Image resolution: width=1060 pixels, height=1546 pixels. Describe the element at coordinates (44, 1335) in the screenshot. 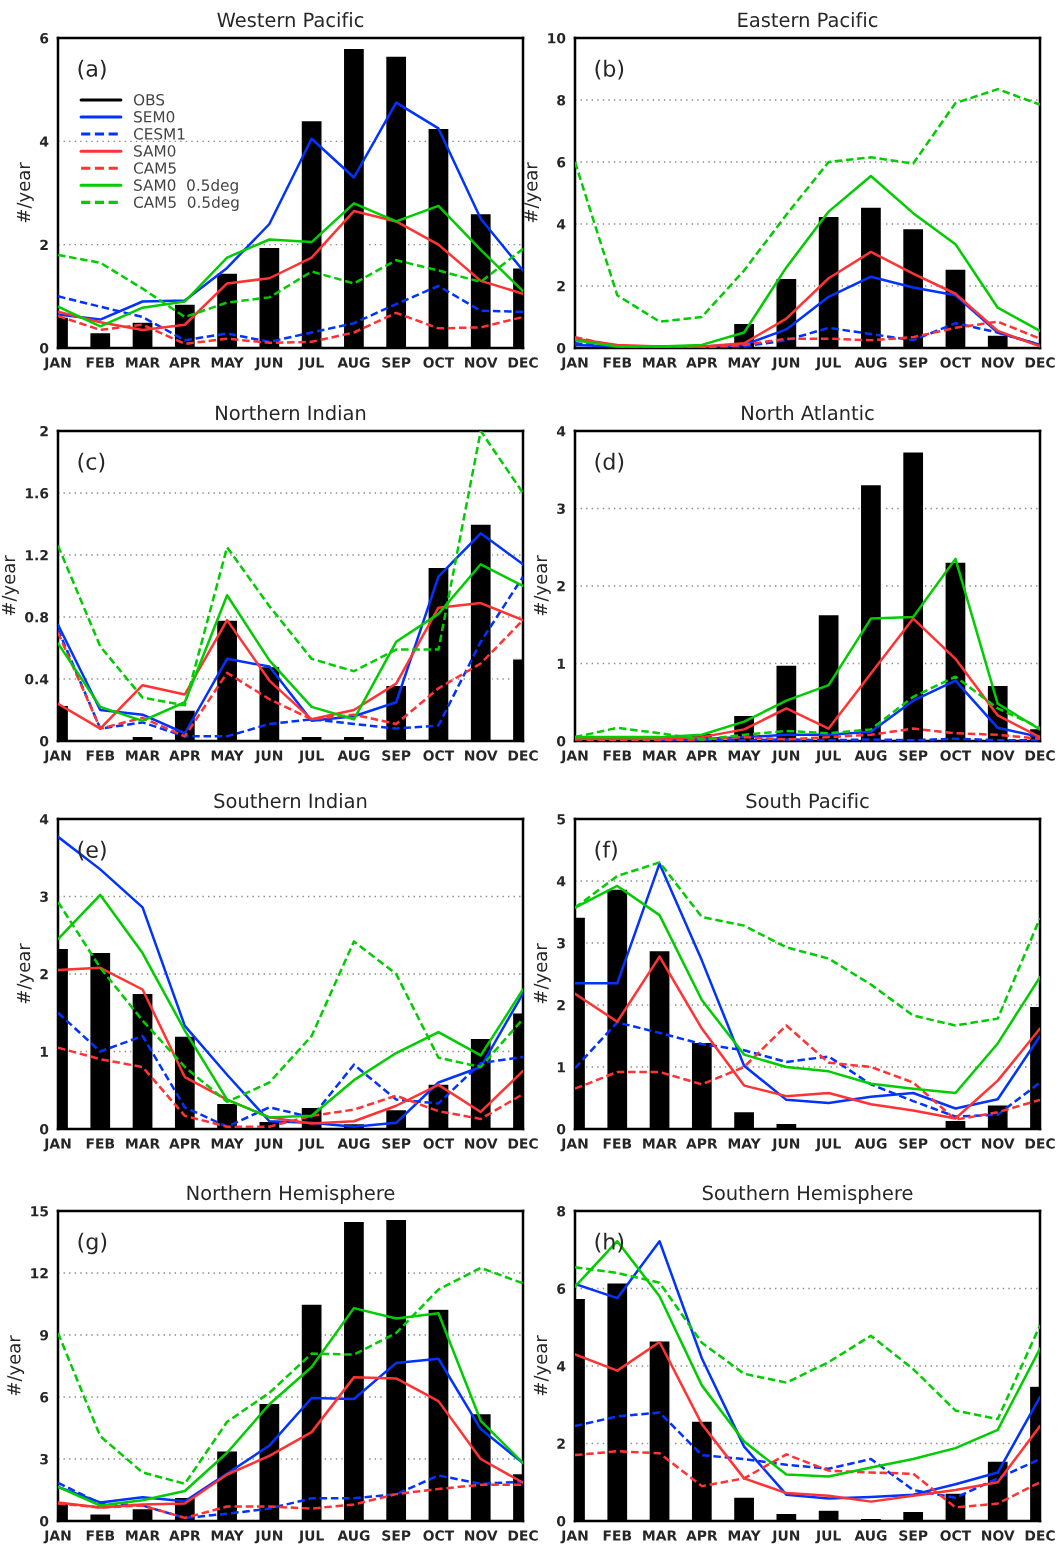

I see `y-tick-label: 9` at that location.